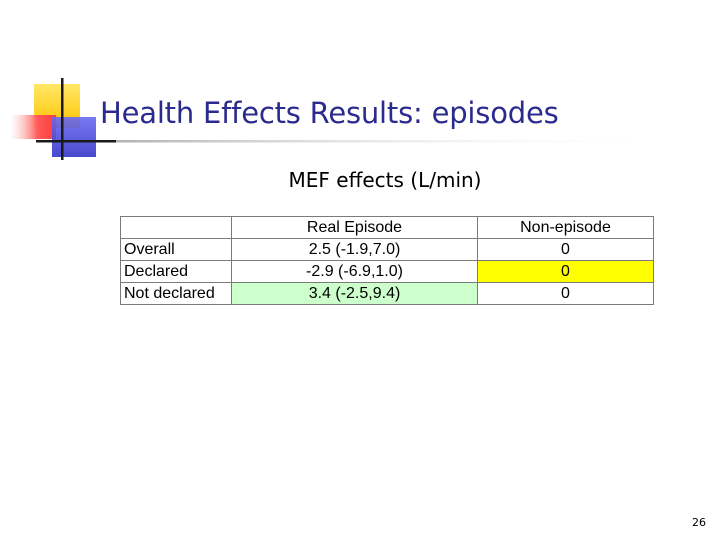  What do you see at coordinates (356, 141) in the screenshot?
I see `deco-horizontal-line` at bounding box center [356, 141].